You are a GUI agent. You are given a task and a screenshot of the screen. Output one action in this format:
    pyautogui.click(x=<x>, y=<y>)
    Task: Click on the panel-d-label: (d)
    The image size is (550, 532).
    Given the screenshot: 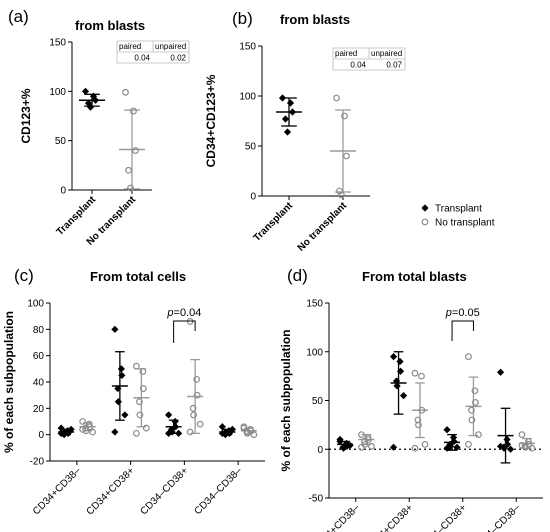 What is the action you would take?
    pyautogui.click(x=297, y=275)
    